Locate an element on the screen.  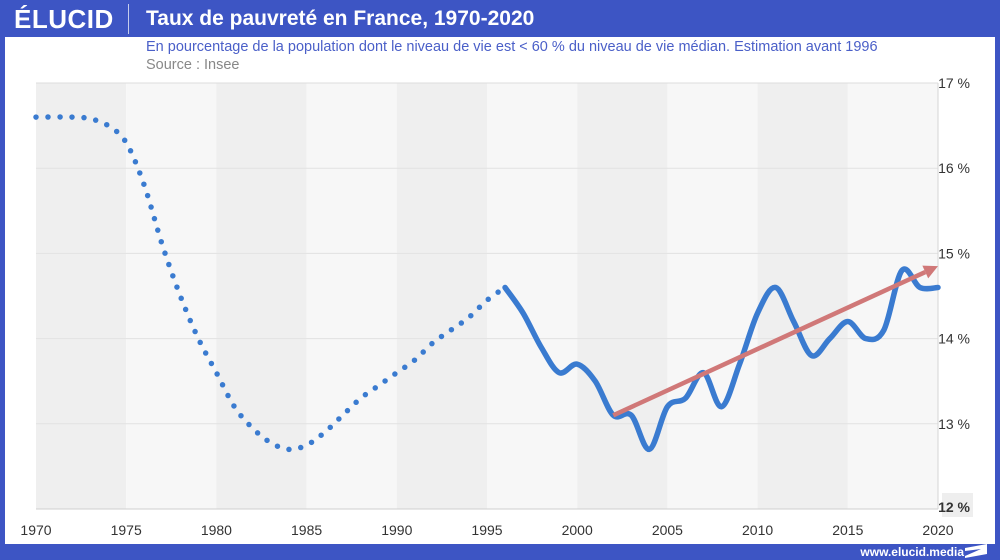
y-tick-label: 12 % is located at coordinates (954, 507).